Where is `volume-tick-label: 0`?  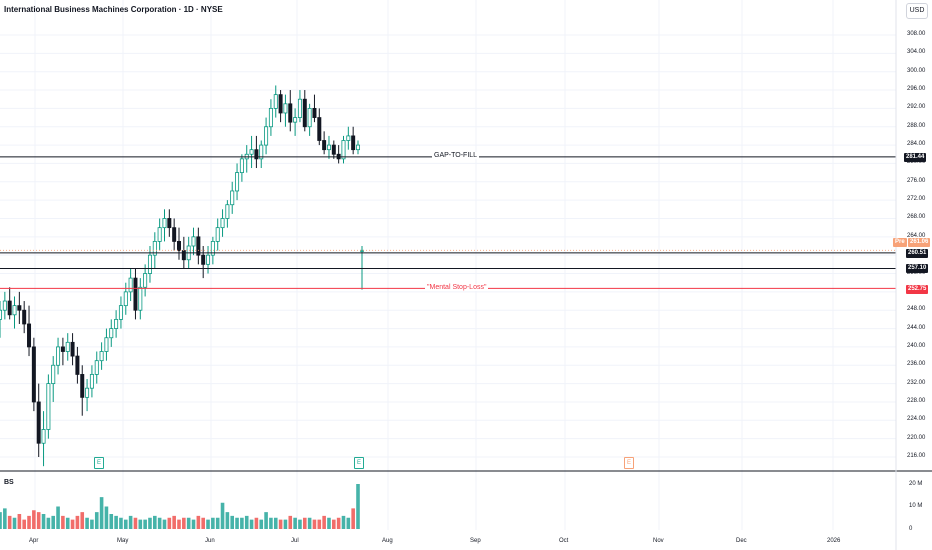
volume-tick-label: 0 is located at coordinates (911, 529).